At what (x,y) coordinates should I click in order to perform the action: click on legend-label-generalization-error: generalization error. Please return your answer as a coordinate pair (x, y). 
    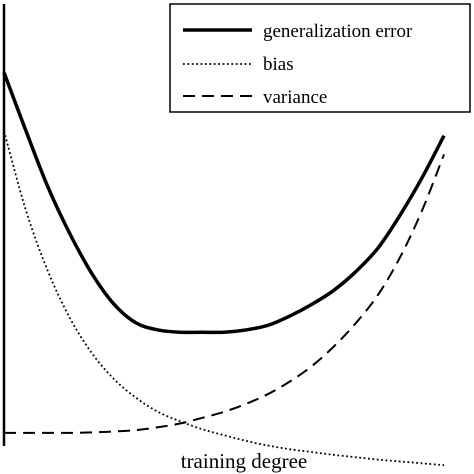
    Looking at the image, I should click on (338, 31).